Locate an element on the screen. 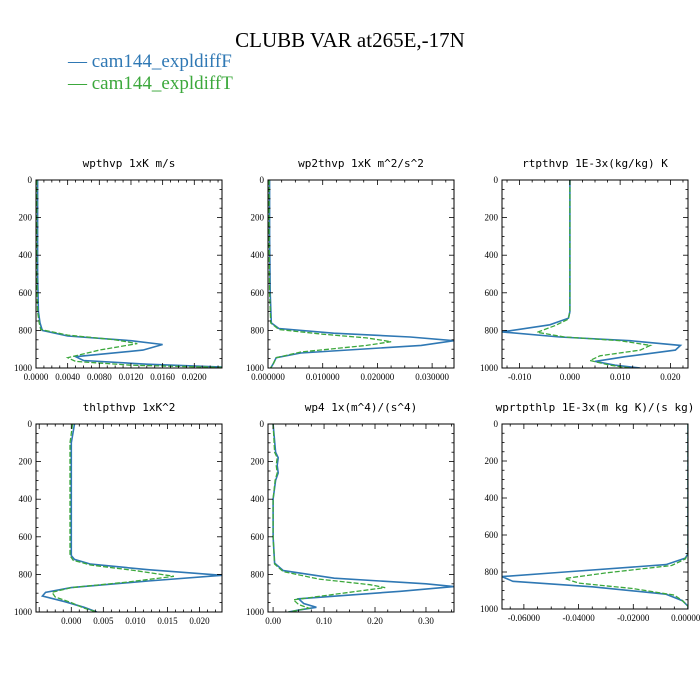 The image size is (700, 700). x-tick-label: 0.00 is located at coordinates (273, 621).